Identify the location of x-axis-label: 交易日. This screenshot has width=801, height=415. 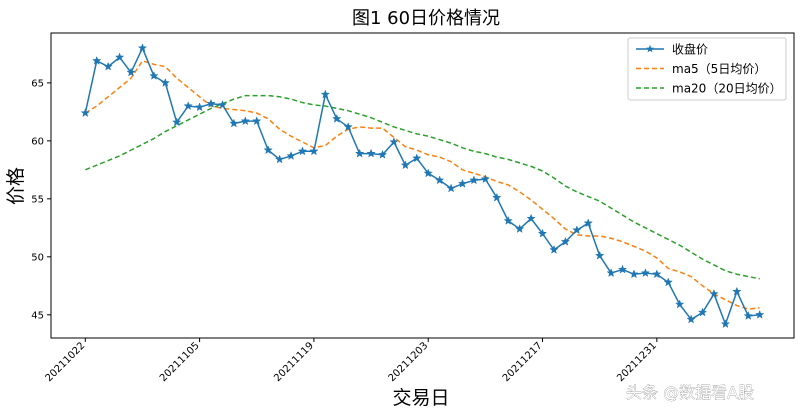
(420, 398).